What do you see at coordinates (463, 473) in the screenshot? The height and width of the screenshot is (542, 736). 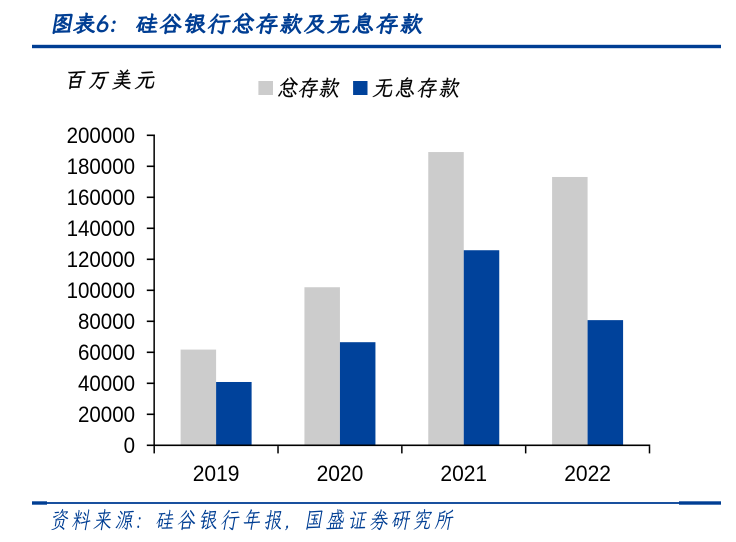 I see `svg-text: 2021` at bounding box center [463, 473].